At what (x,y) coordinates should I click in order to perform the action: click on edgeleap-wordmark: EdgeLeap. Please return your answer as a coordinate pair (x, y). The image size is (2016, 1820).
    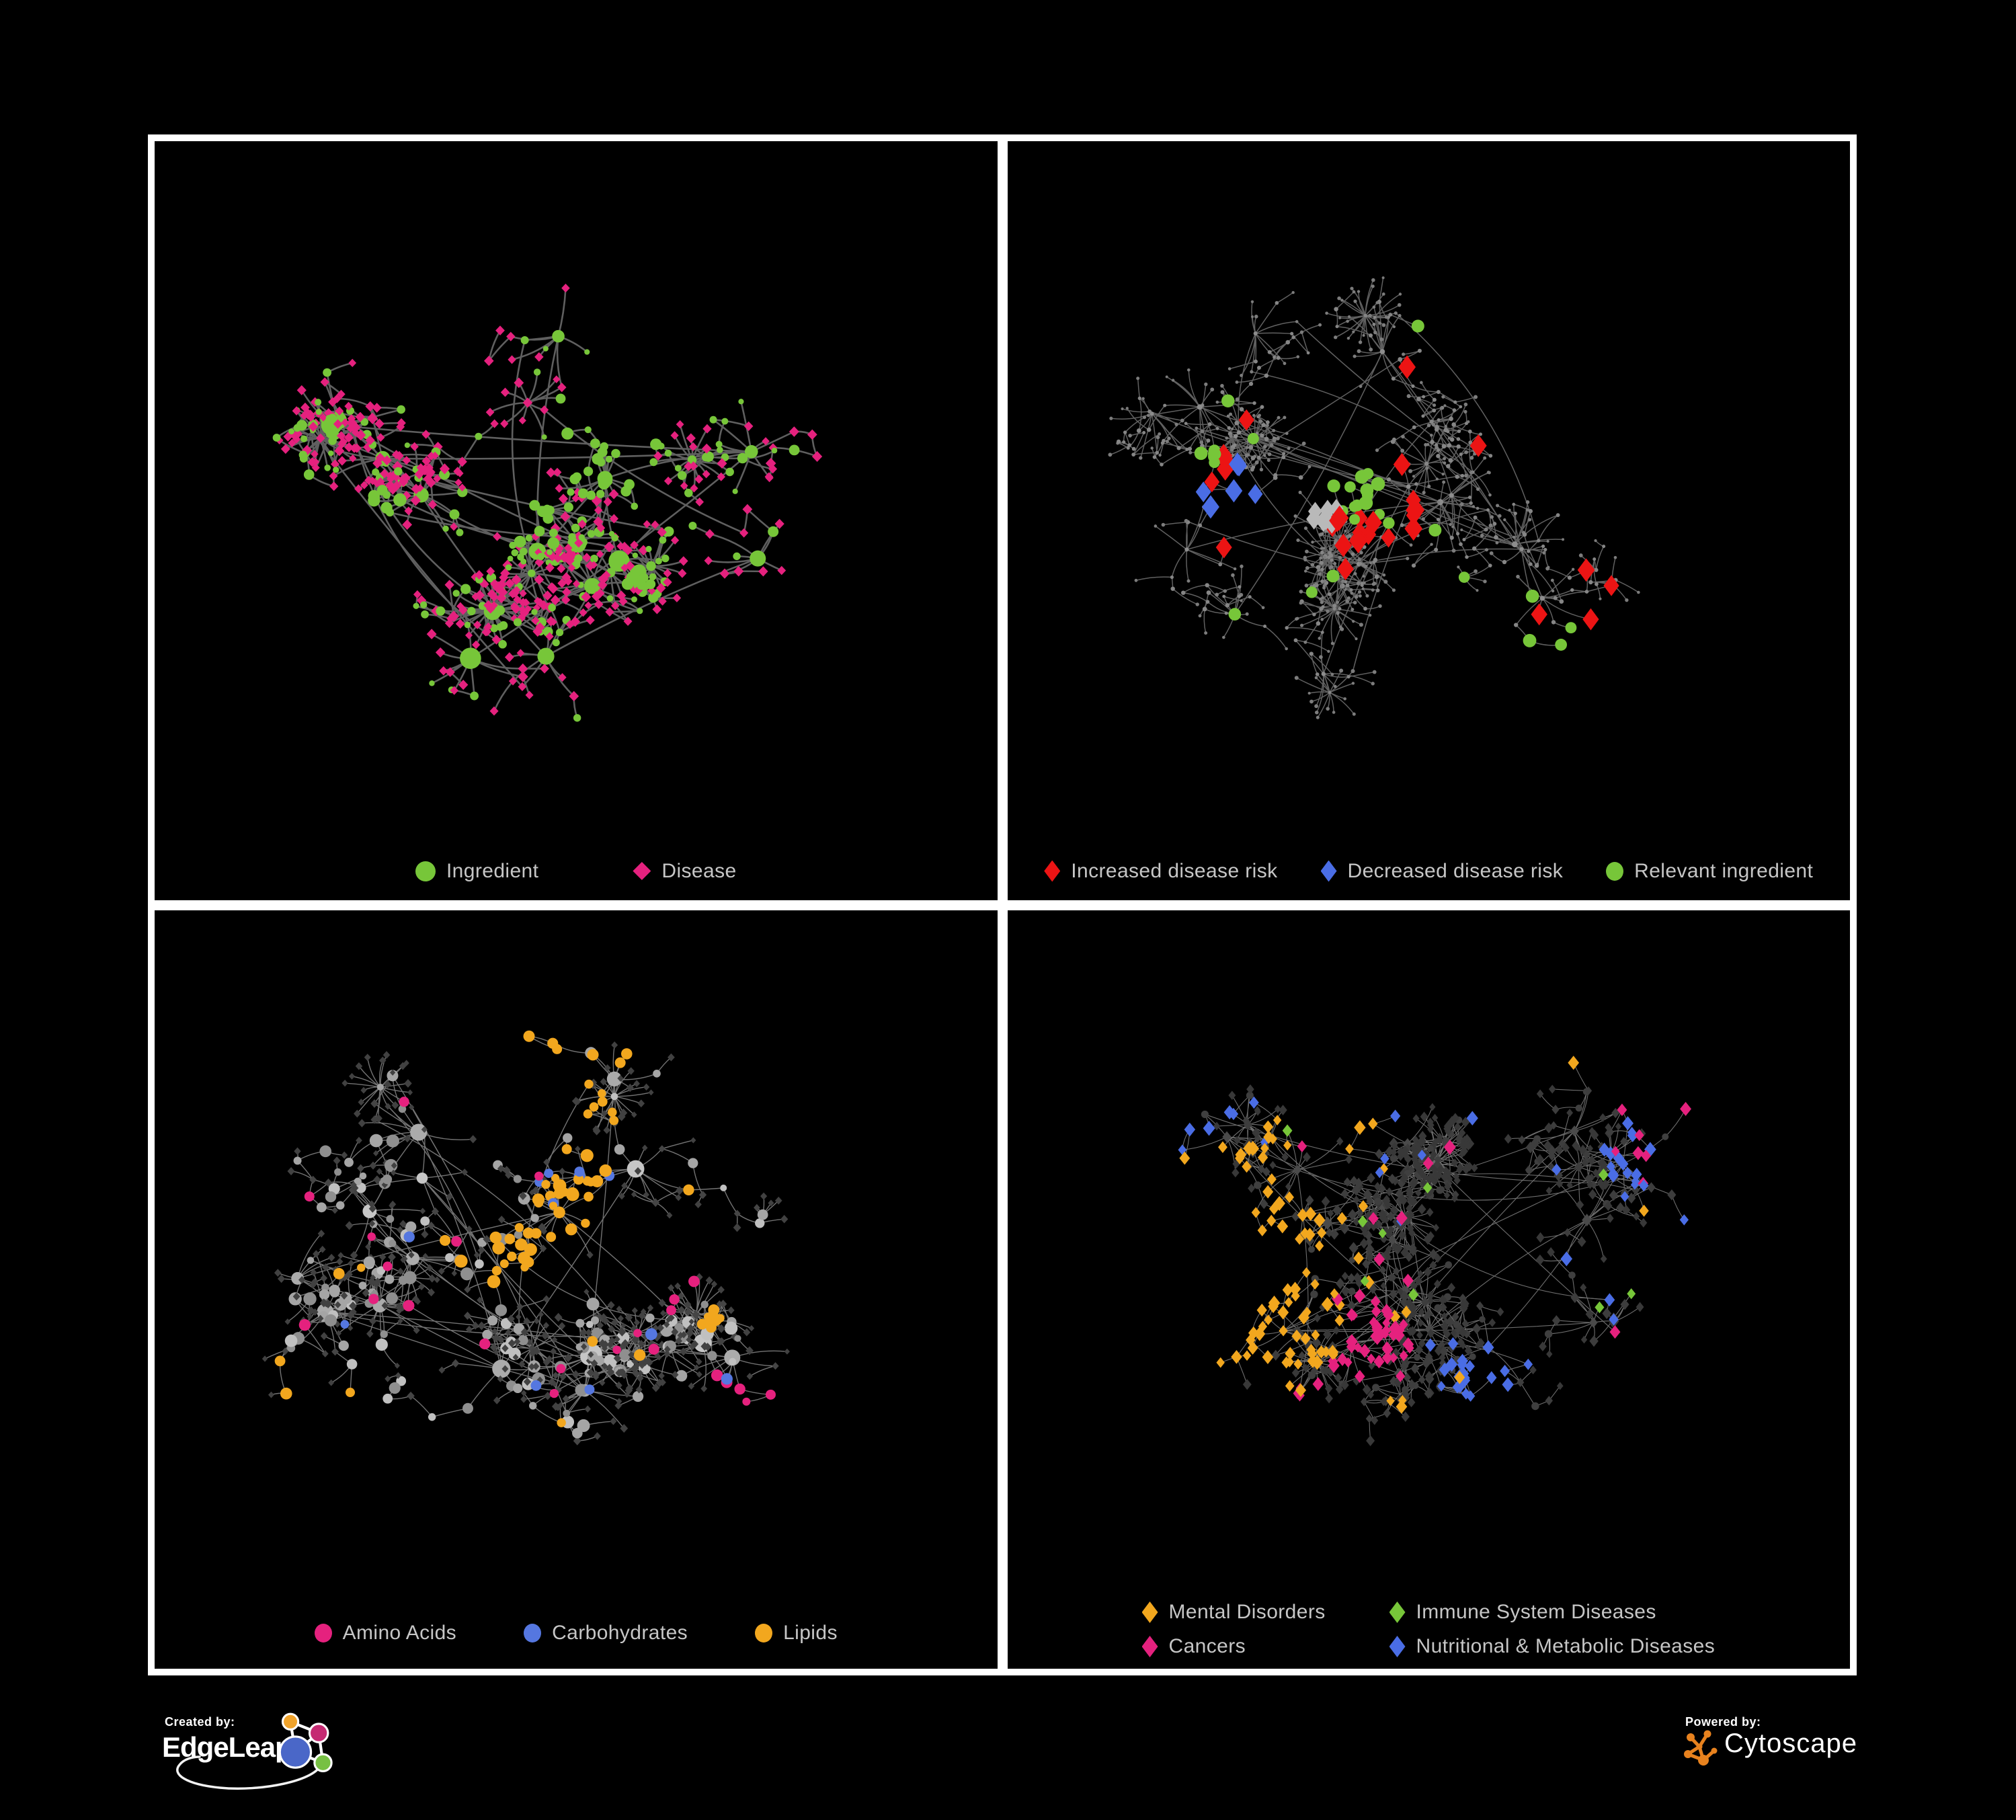
    Looking at the image, I should click on (227, 1747).